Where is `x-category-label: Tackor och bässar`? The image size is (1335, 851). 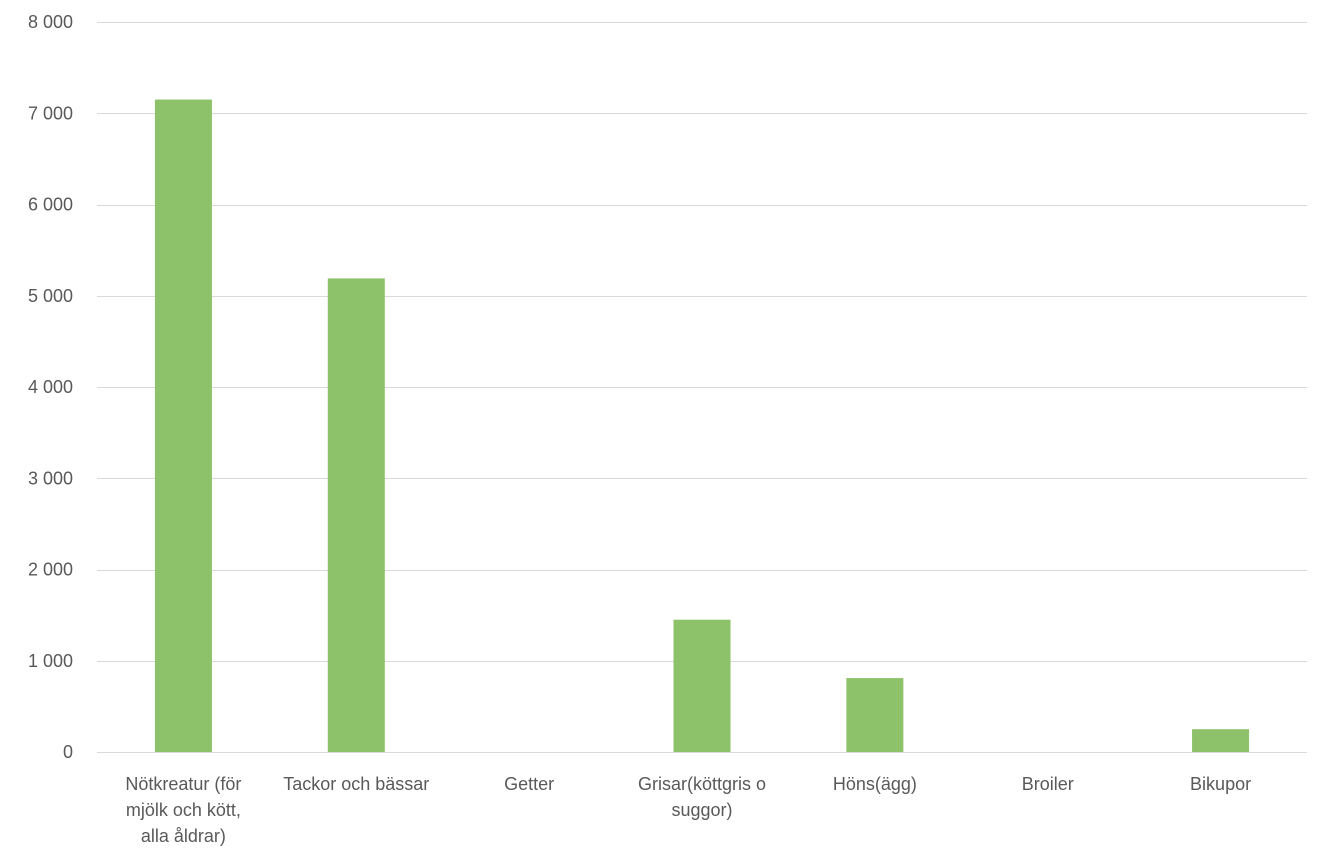 x-category-label: Tackor och bässar is located at coordinates (356, 784).